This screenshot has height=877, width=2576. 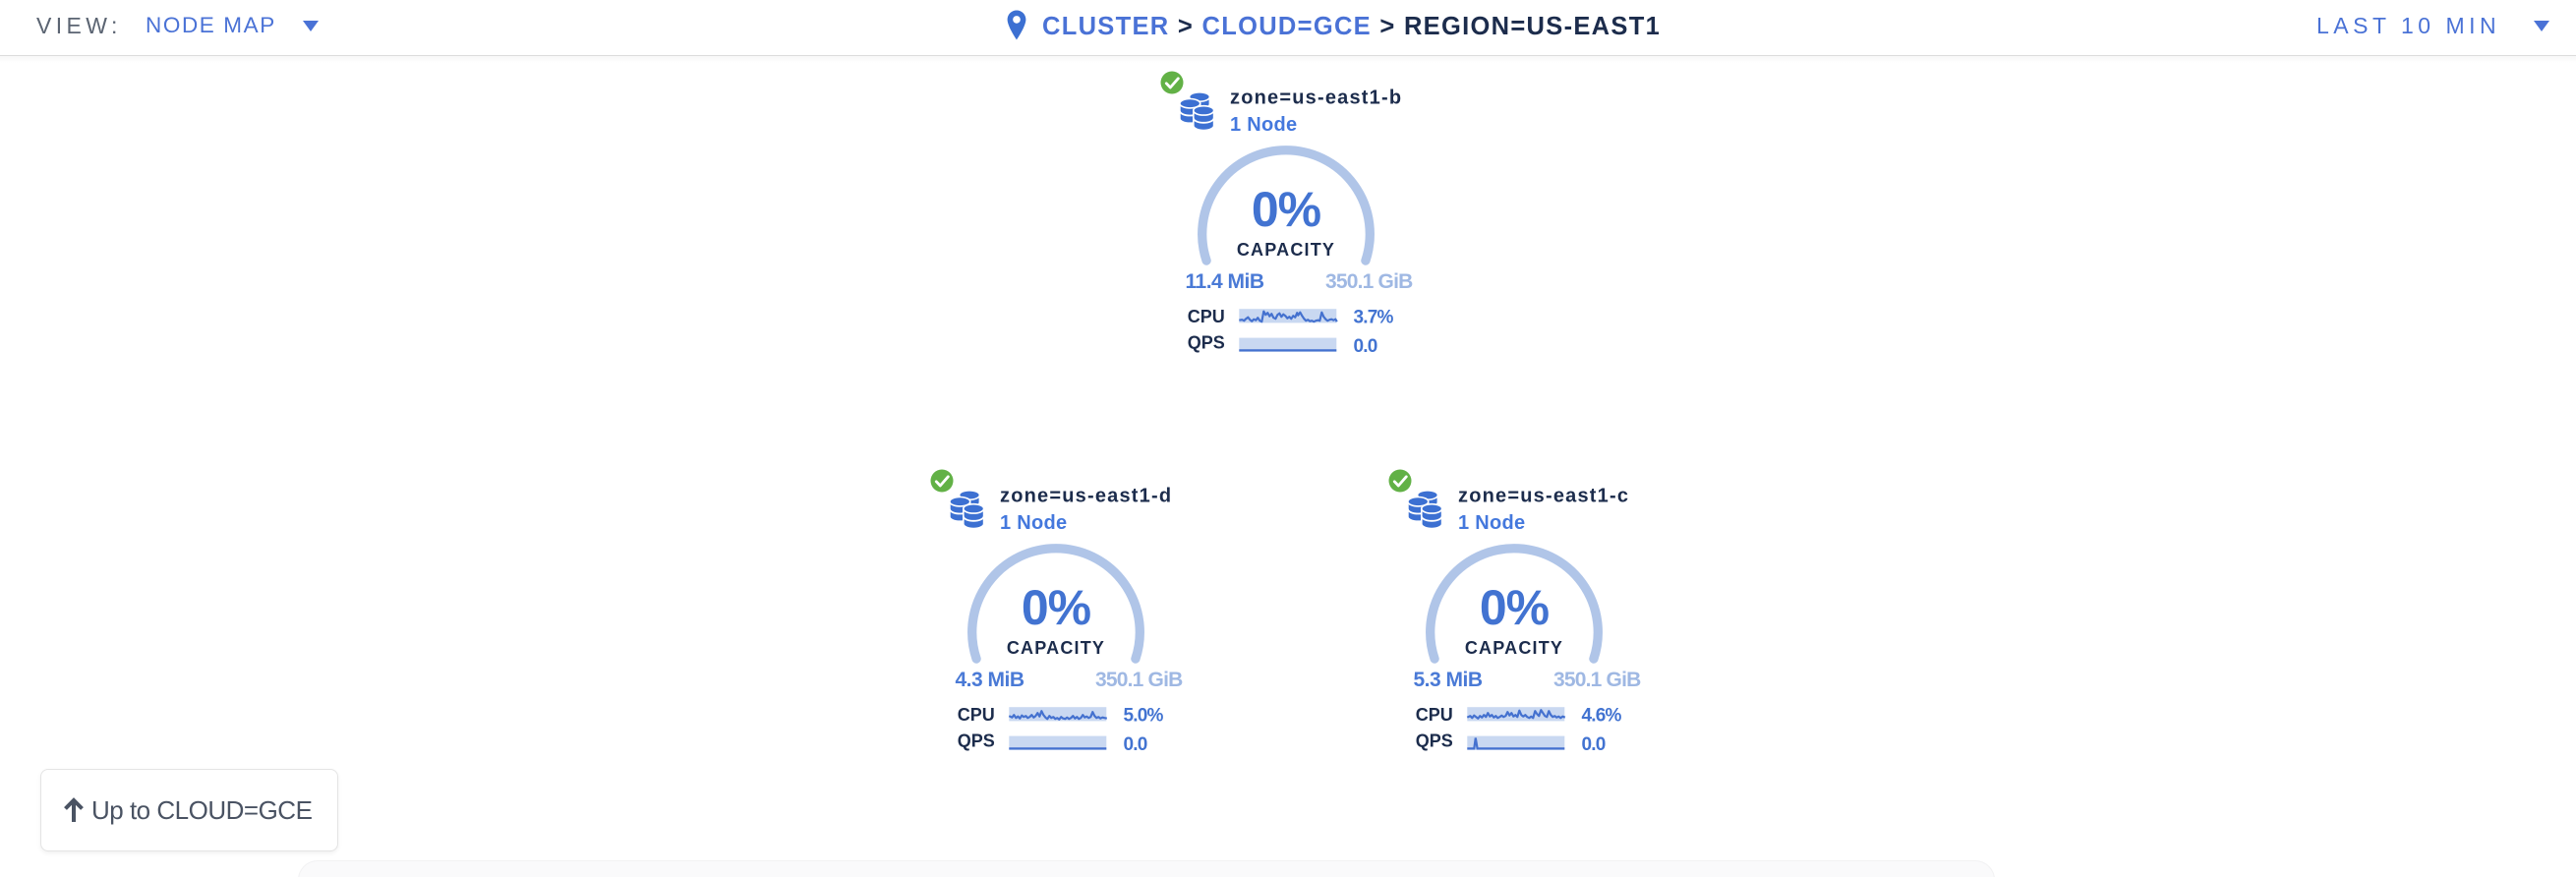 What do you see at coordinates (1225, 281) in the screenshot?
I see `svg-text: 11.4 MiB` at bounding box center [1225, 281].